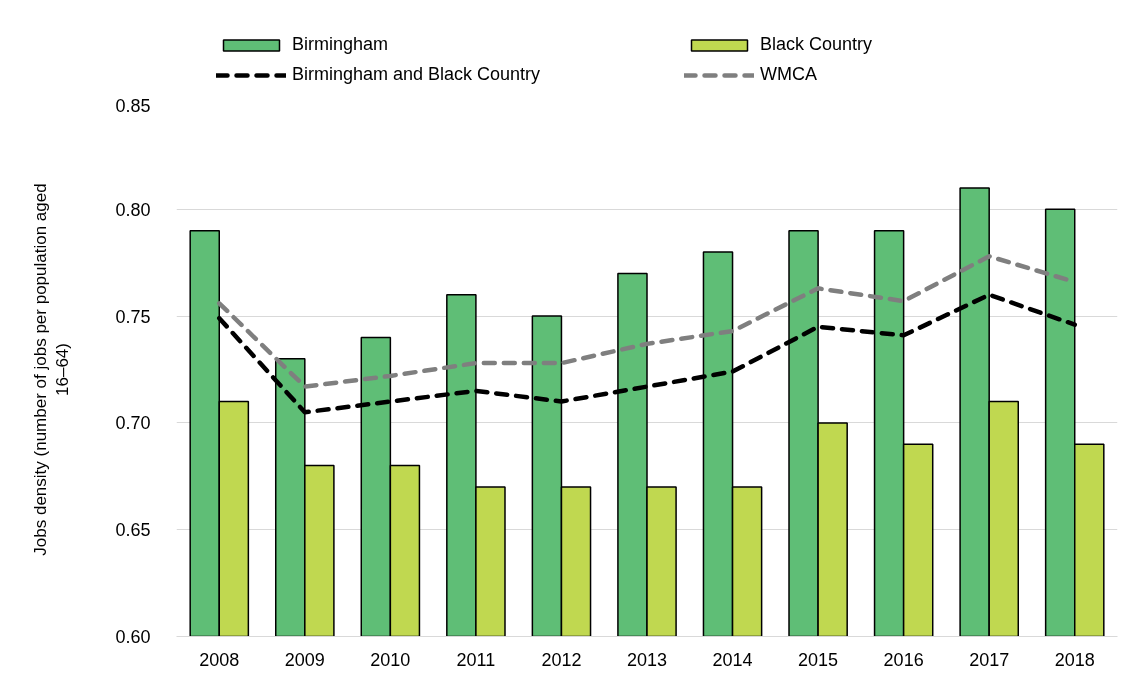  Describe the element at coordinates (417, 74) in the screenshot. I see `legend-label: Birmingham and Black Country` at that location.